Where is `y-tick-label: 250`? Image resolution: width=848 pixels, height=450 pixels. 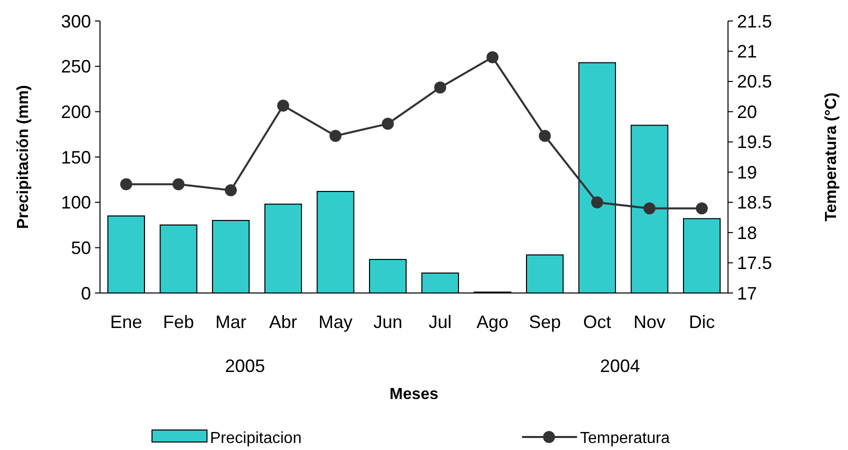 y-tick-label: 250 is located at coordinates (75, 66).